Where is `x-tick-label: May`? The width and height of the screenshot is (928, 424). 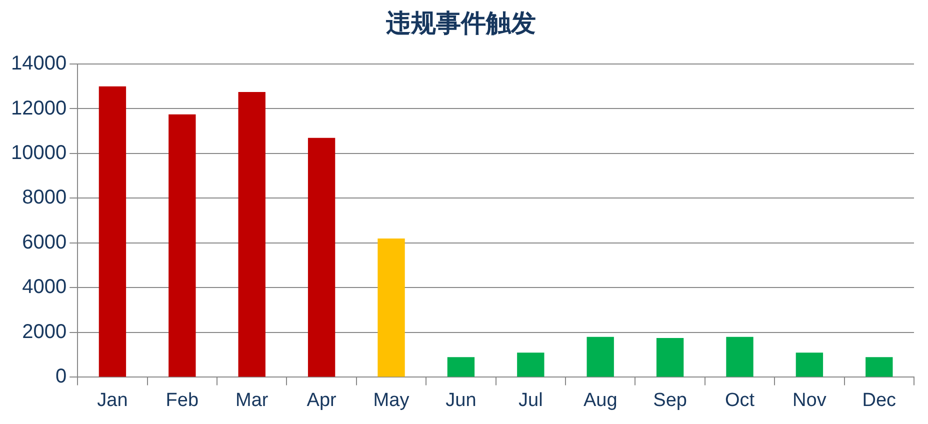 x-tick-label: May is located at coordinates (391, 400).